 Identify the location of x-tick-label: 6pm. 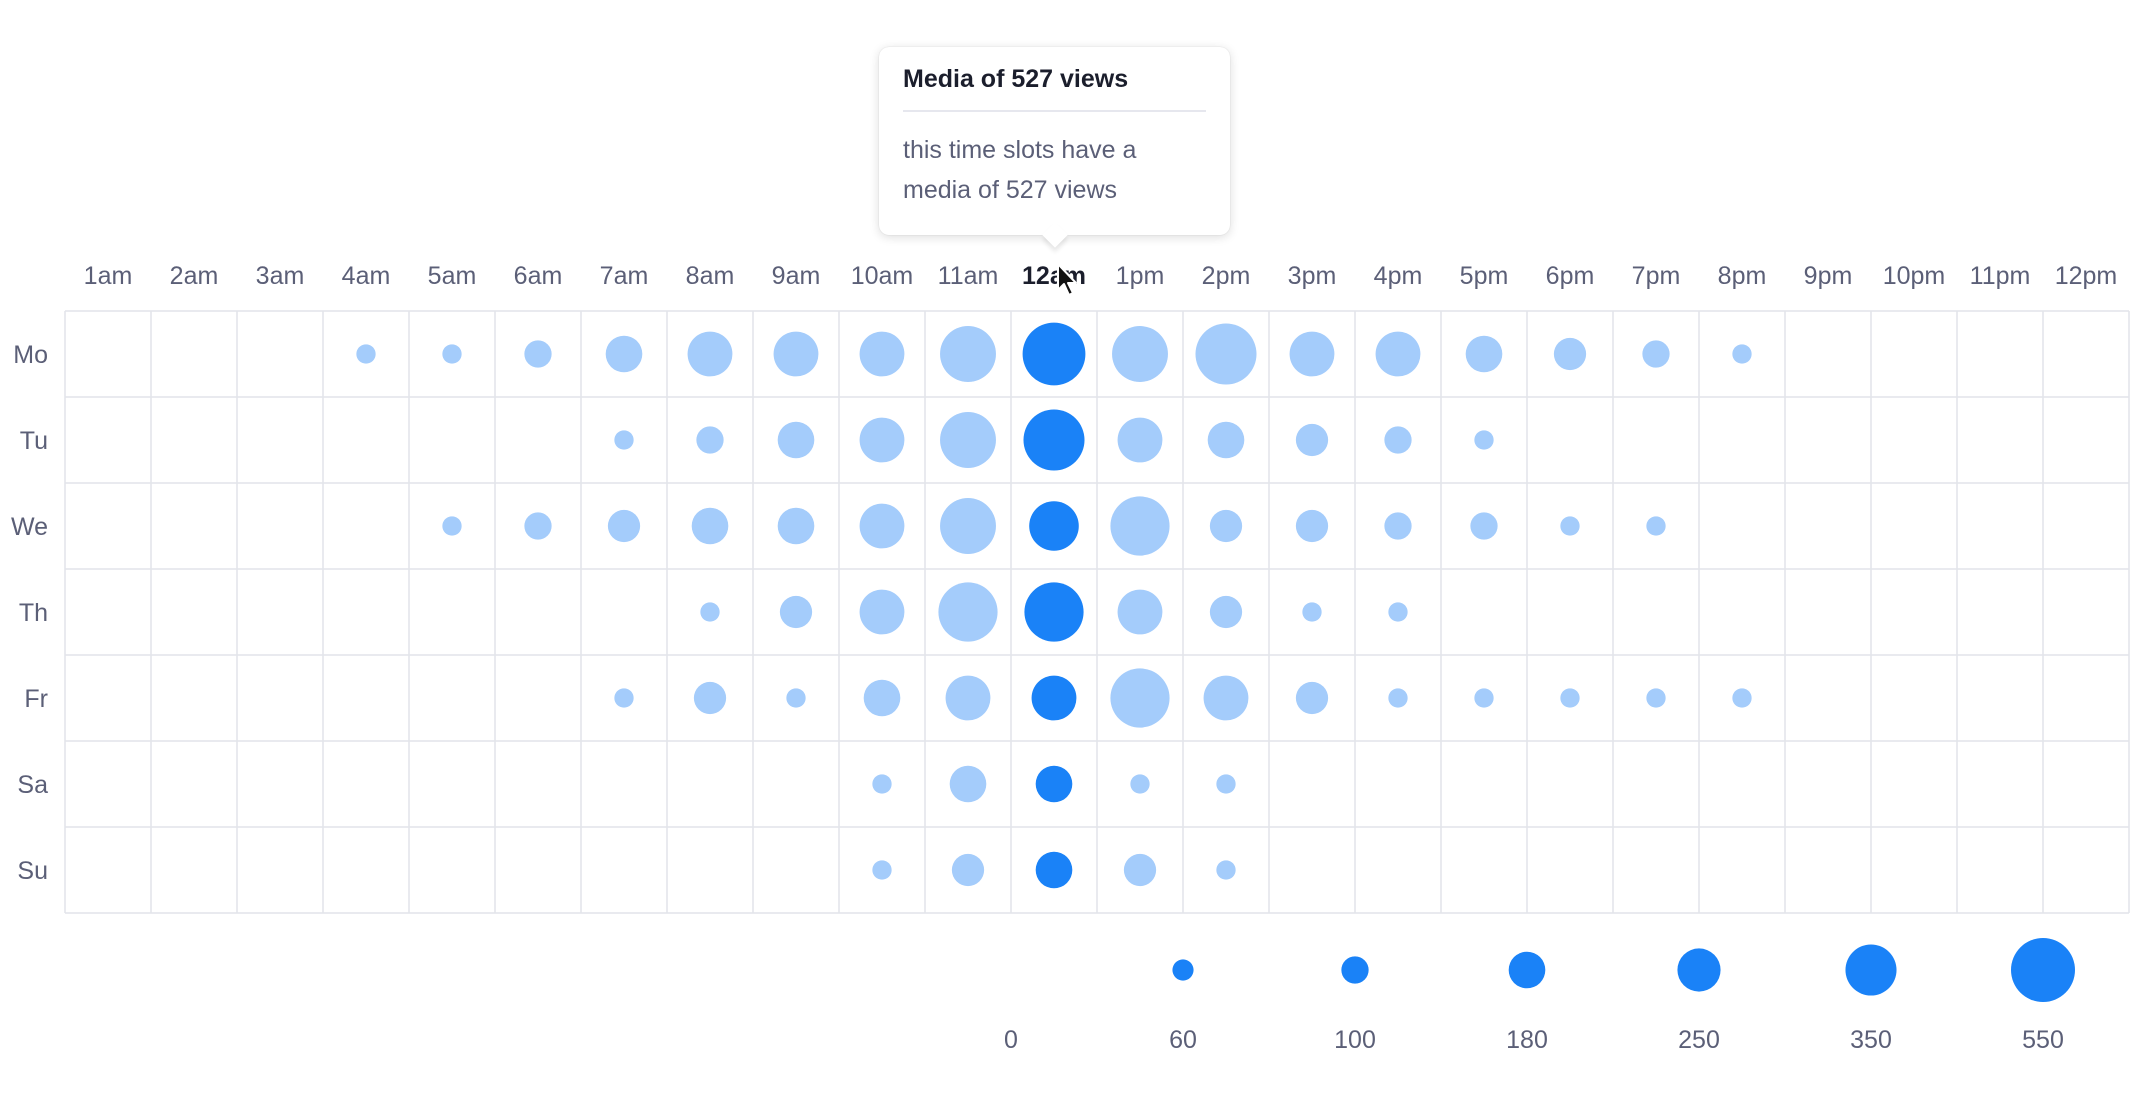
(1570, 276).